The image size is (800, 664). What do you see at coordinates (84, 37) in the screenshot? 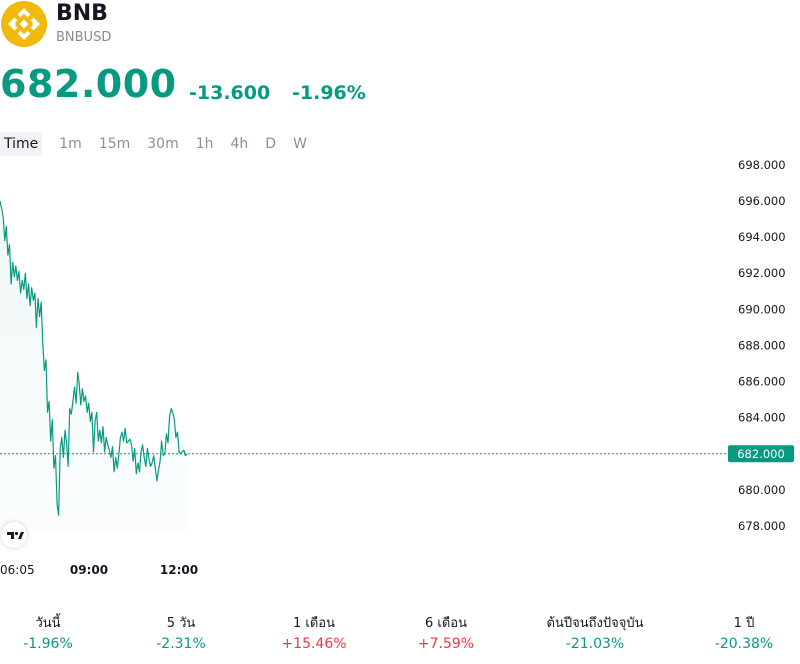
I see `symbol-ticker: BNBUSD` at bounding box center [84, 37].